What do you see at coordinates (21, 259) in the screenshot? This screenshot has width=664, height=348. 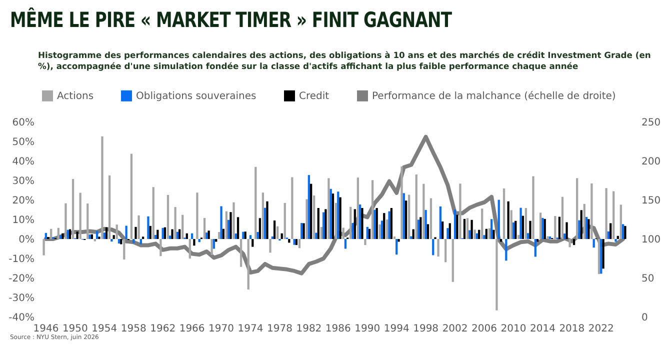 I see `y-tick-label: -10%` at bounding box center [21, 259].